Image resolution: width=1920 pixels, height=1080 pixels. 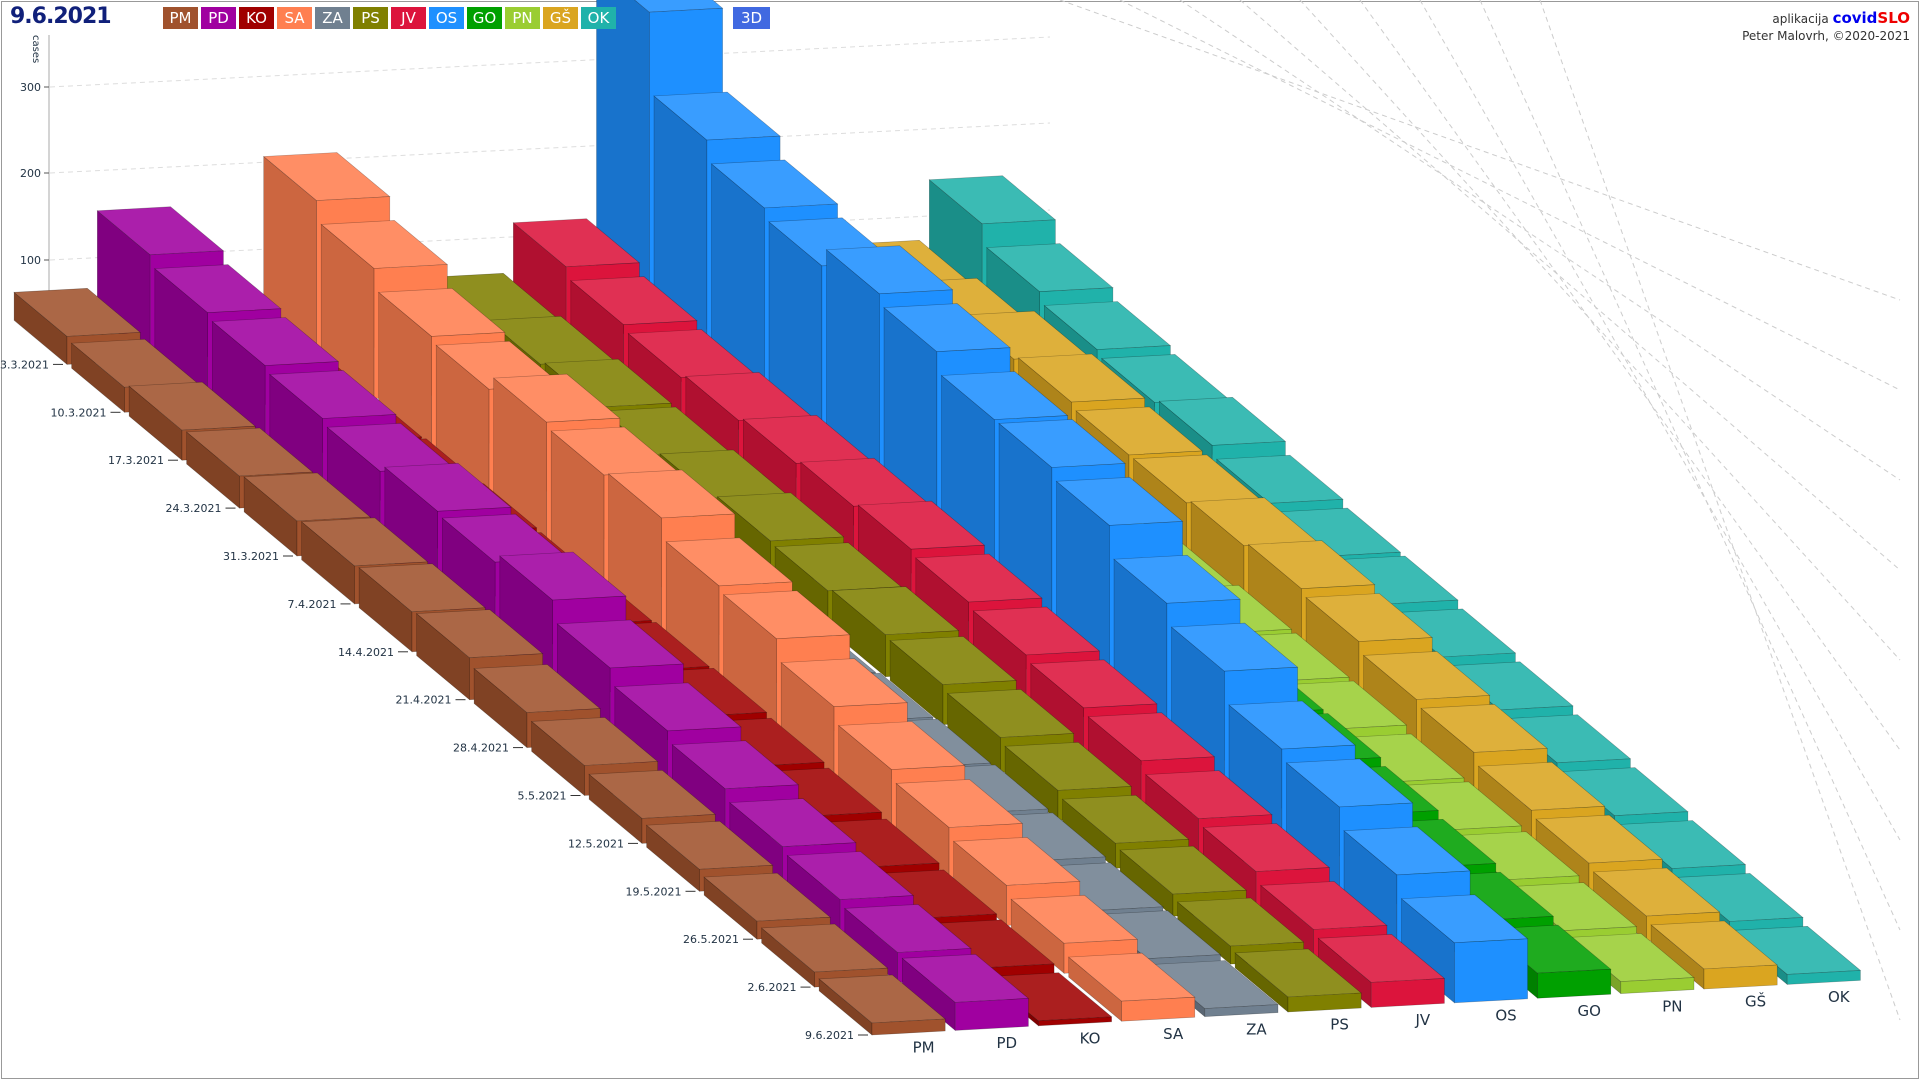 I want to click on date-label: 2.6.2021, so click(x=772, y=987).